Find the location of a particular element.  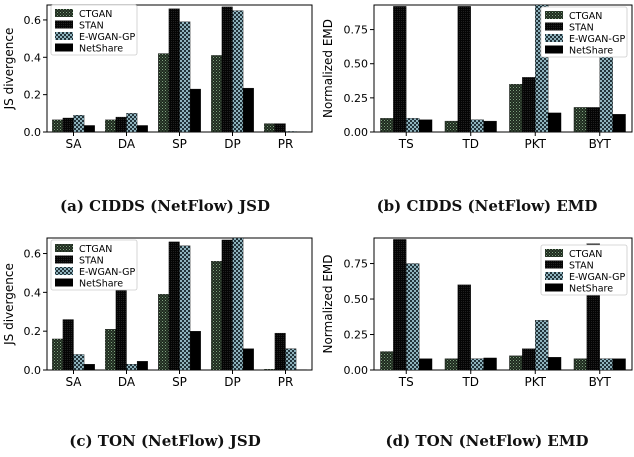

caption-b: (b) CIDDS (NetFlow) EMD is located at coordinates (487, 206).